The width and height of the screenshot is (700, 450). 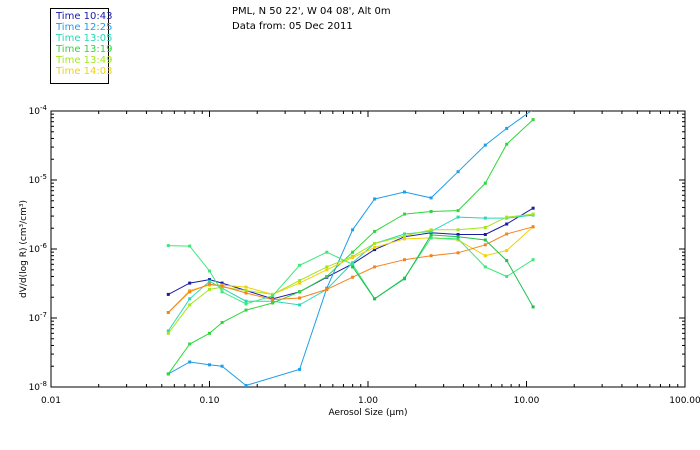 I want to click on y-tick-label: 10⁻⁶, so click(x=38, y=248).